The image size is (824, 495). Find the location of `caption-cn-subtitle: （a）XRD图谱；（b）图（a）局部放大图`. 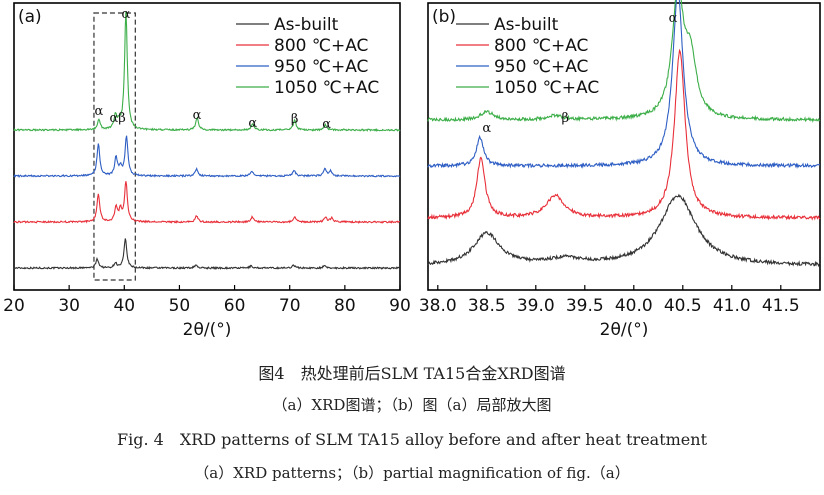

caption-cn-subtitle: （a）XRD图谱；（b）图（a）局部放大图 is located at coordinates (412, 405).